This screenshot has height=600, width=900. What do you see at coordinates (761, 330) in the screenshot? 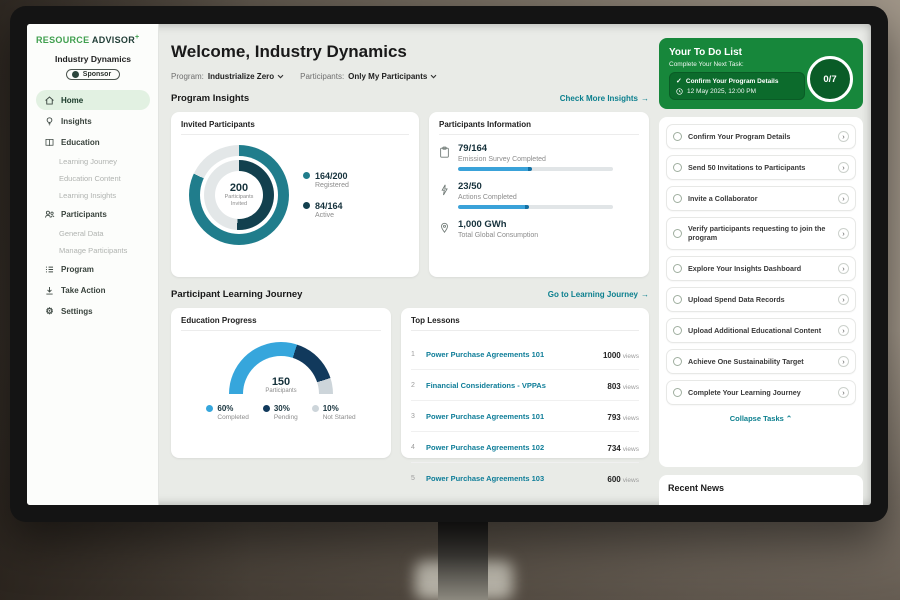
I see `task-item: Upload Additional Educational Content ›` at bounding box center [761, 330].